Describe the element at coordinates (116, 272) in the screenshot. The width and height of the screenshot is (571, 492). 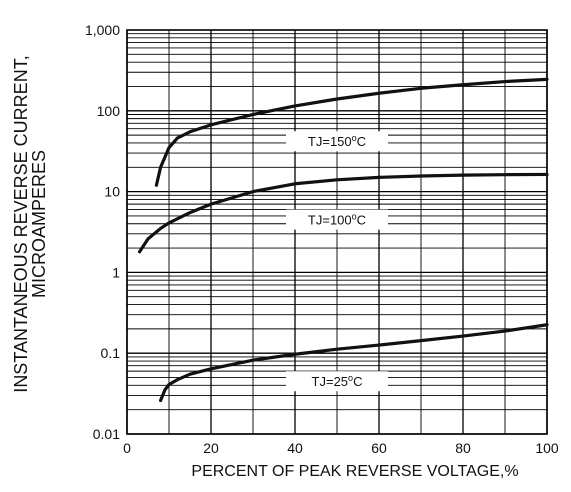
I see `y-tick-label: 1` at that location.